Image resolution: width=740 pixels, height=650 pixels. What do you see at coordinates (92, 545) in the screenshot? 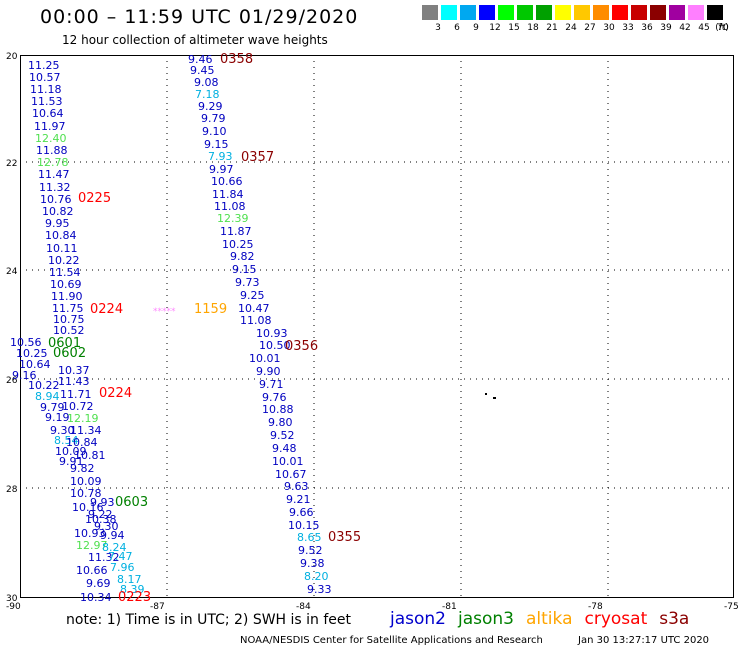
I see `wave-height-value: 12.97` at bounding box center [92, 545].